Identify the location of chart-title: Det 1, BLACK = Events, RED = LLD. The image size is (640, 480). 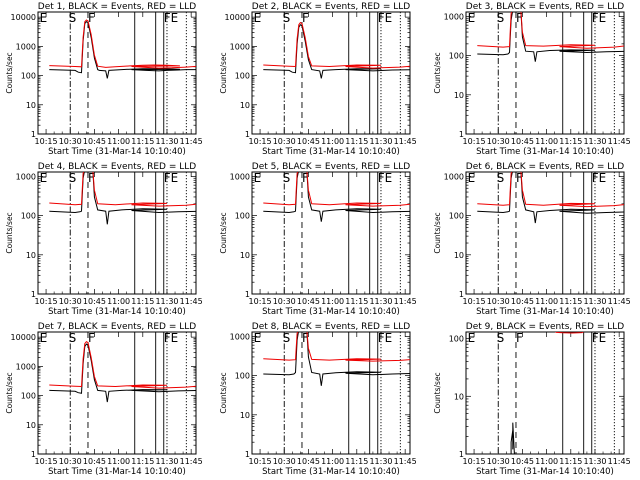
(117, 7).